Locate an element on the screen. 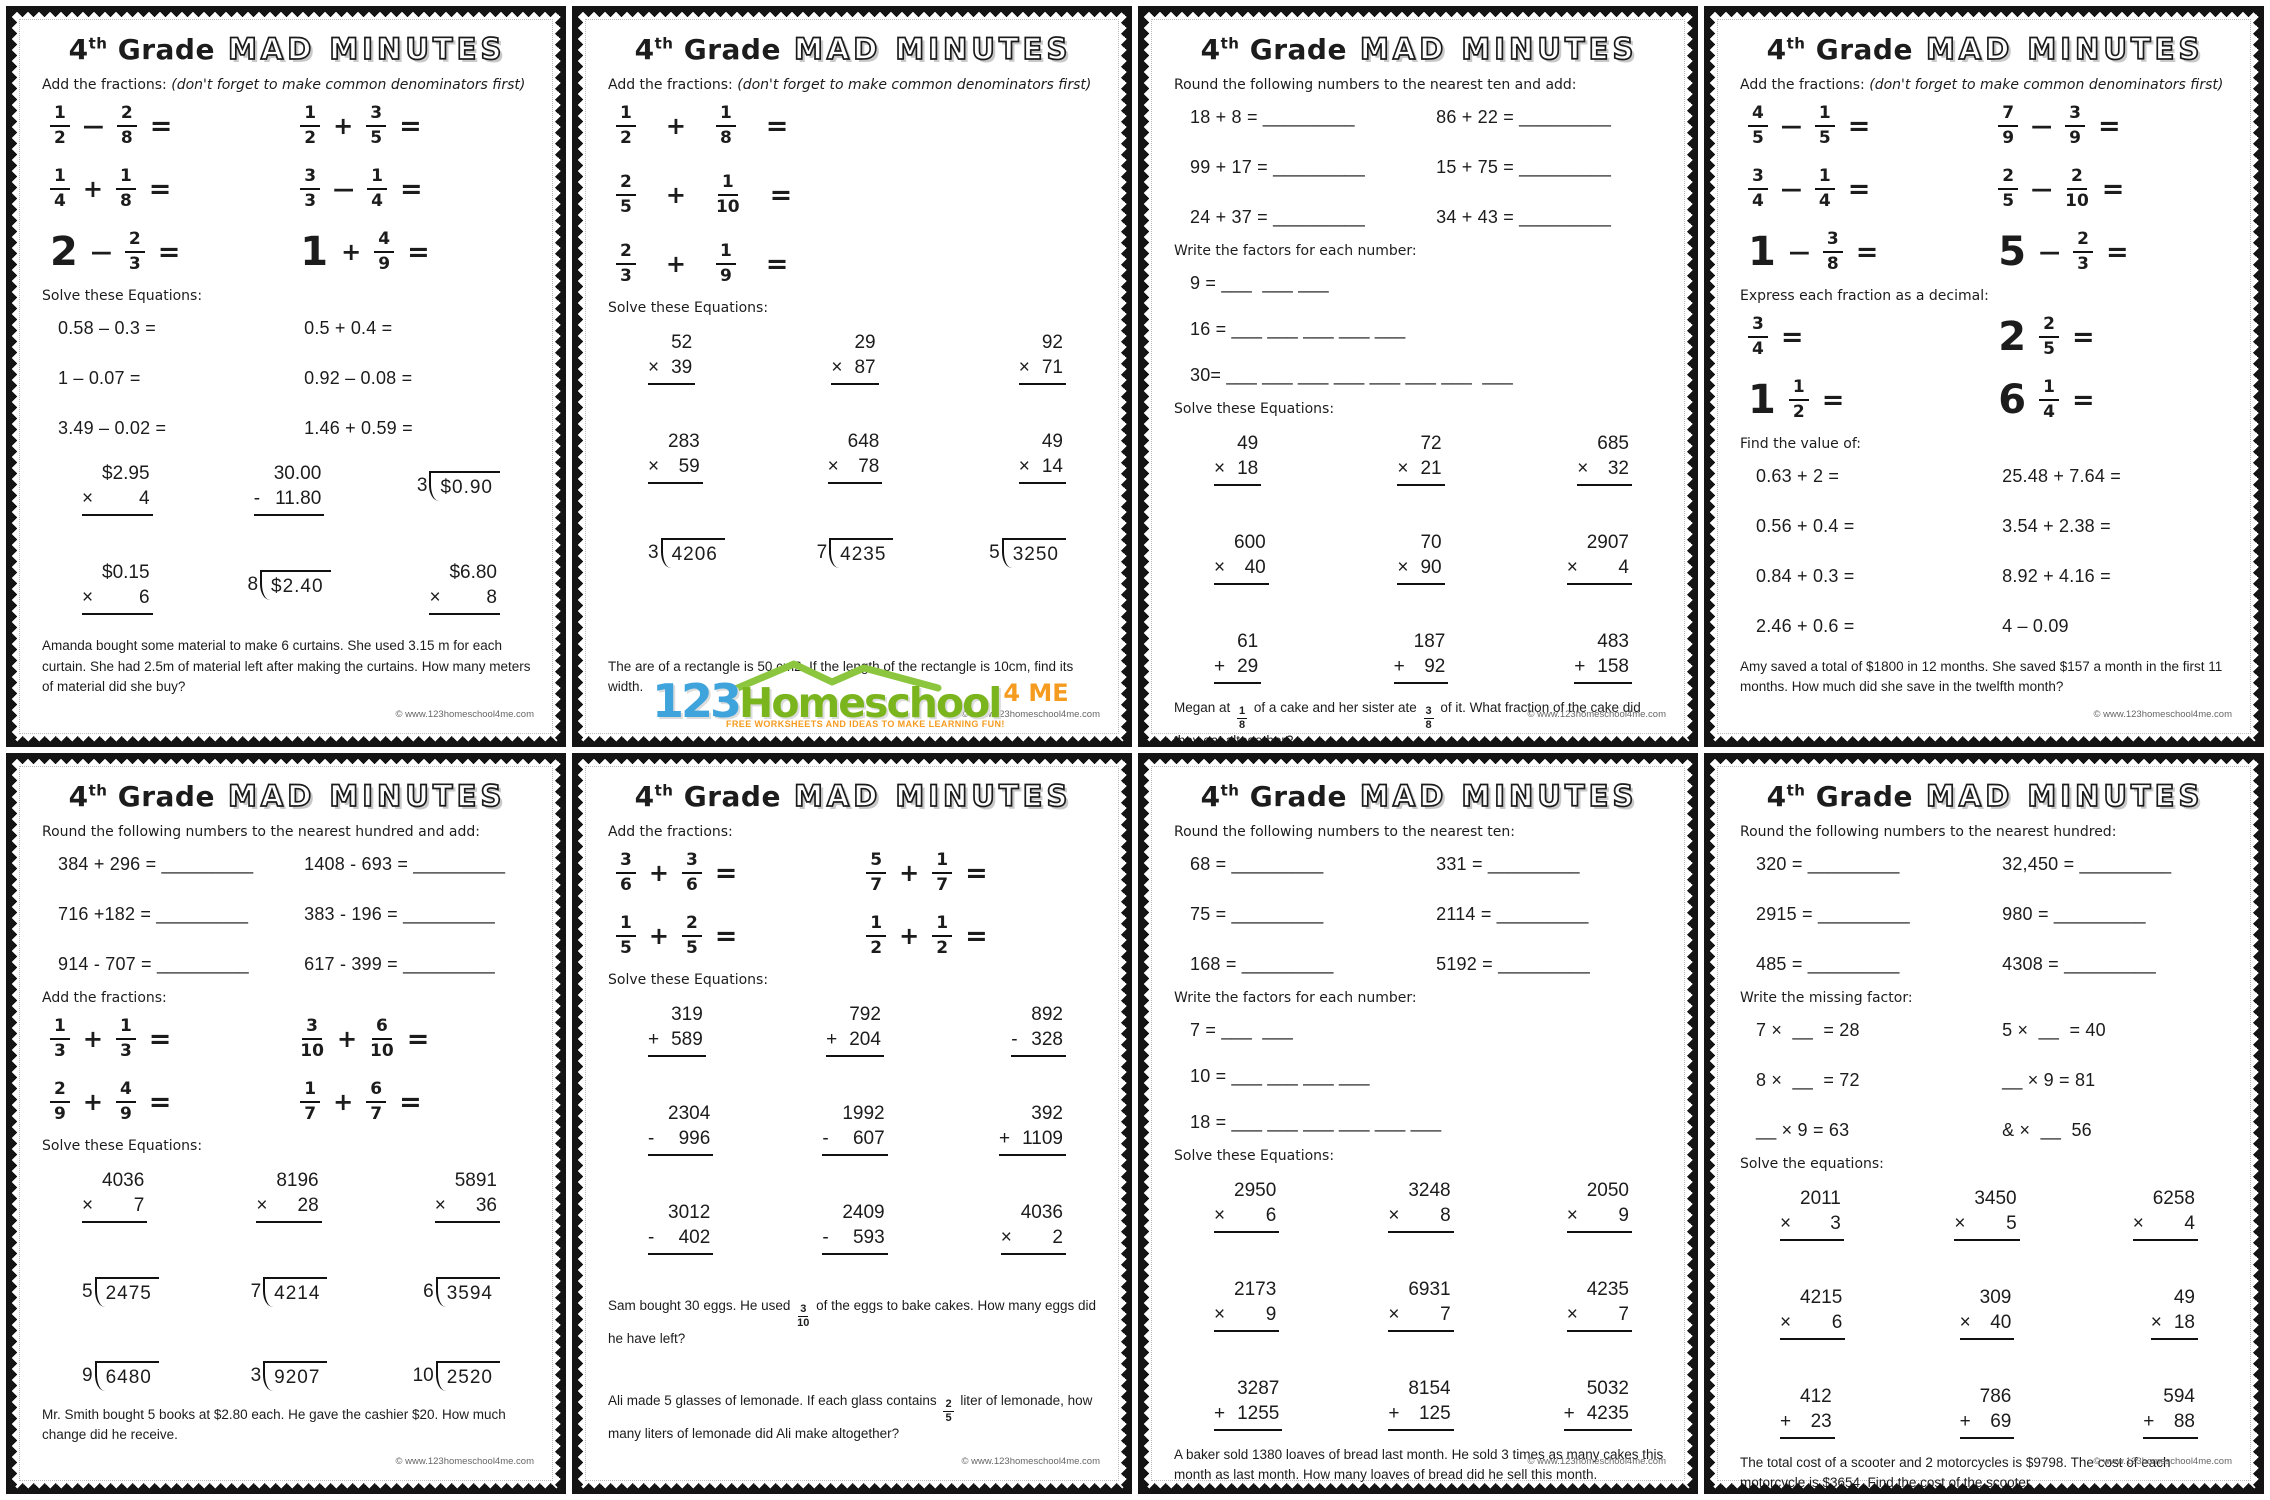 Image resolution: width=2270 pixels, height=1500 pixels. mad-minutes-title: MAD MINUTES is located at coordinates (1498, 796).